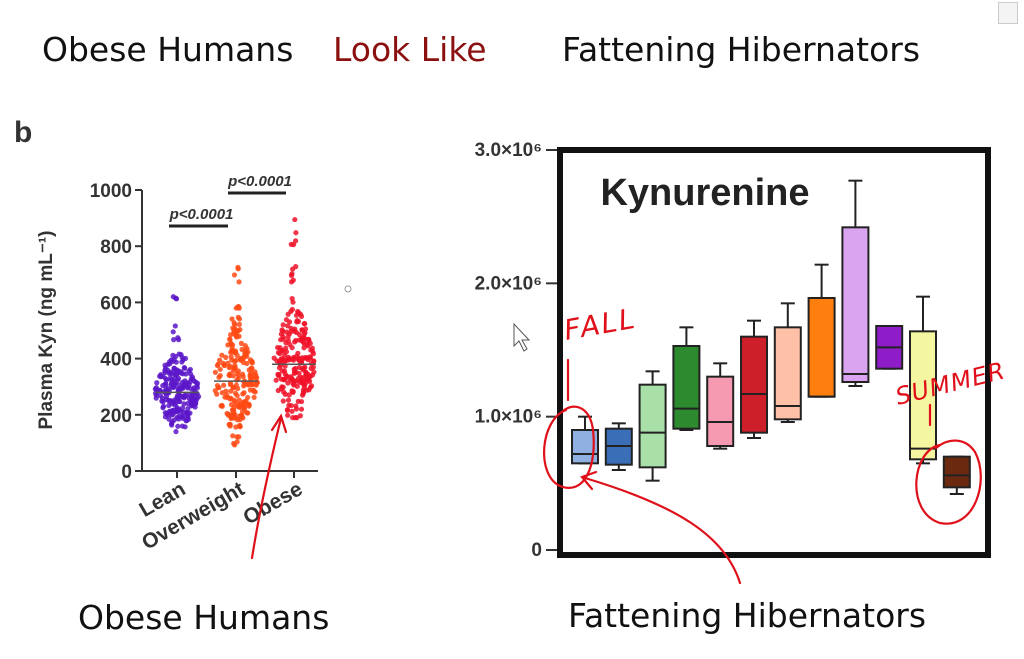 This screenshot has width=1024, height=659. I want to click on annotation-circle-summer, so click(948, 482).